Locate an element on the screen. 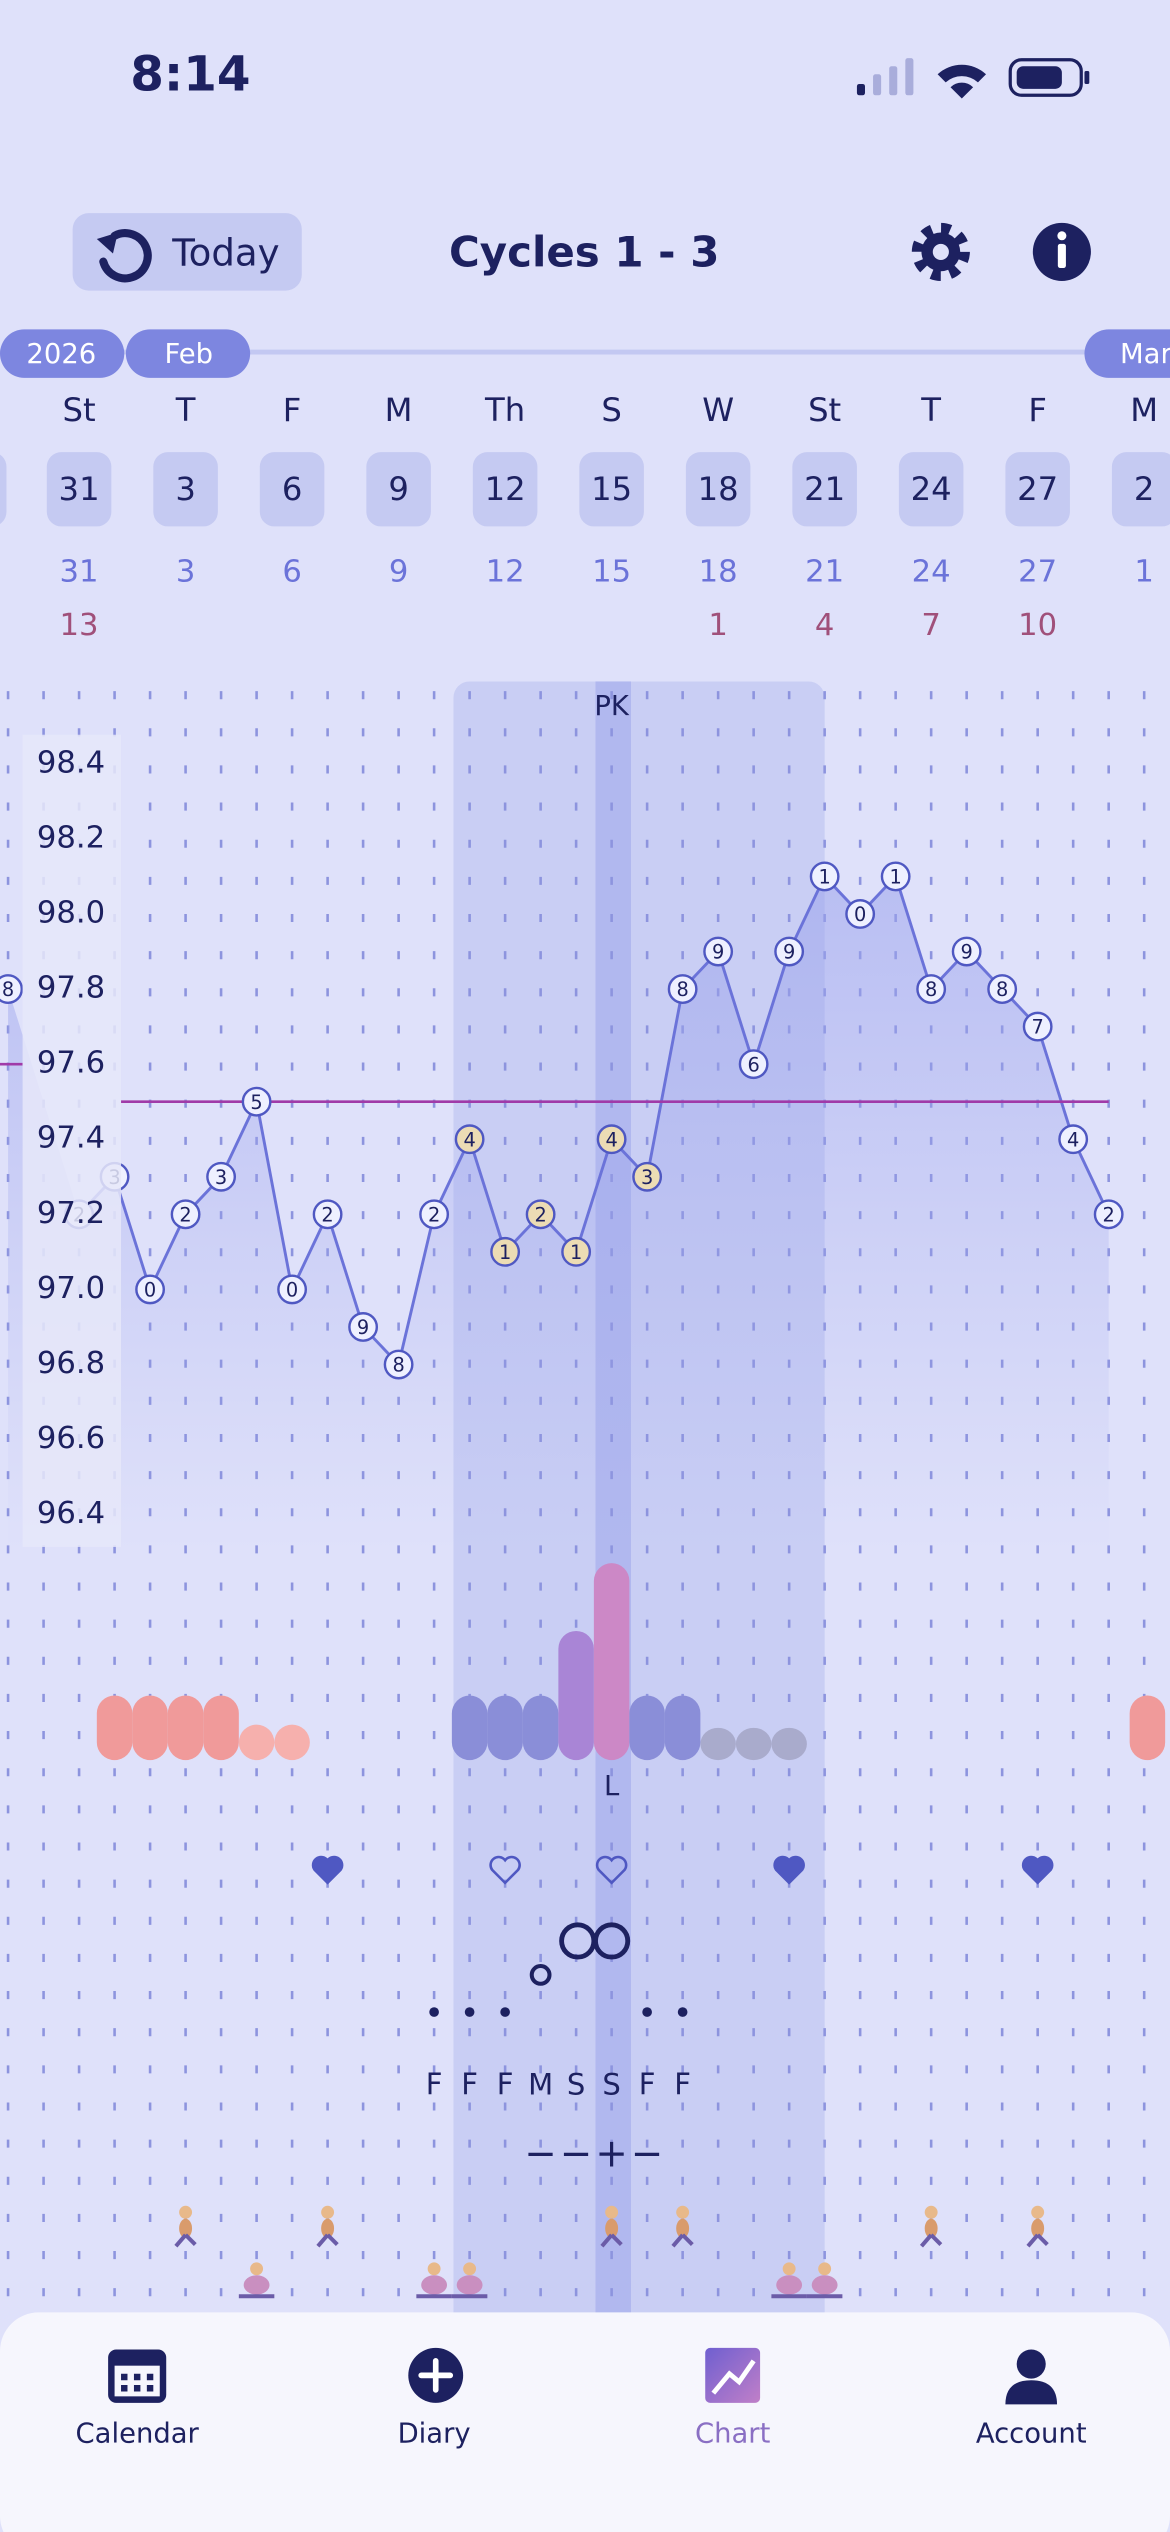 The height and width of the screenshot is (2532, 1170). temperature-digit: 1 is located at coordinates (895, 877).